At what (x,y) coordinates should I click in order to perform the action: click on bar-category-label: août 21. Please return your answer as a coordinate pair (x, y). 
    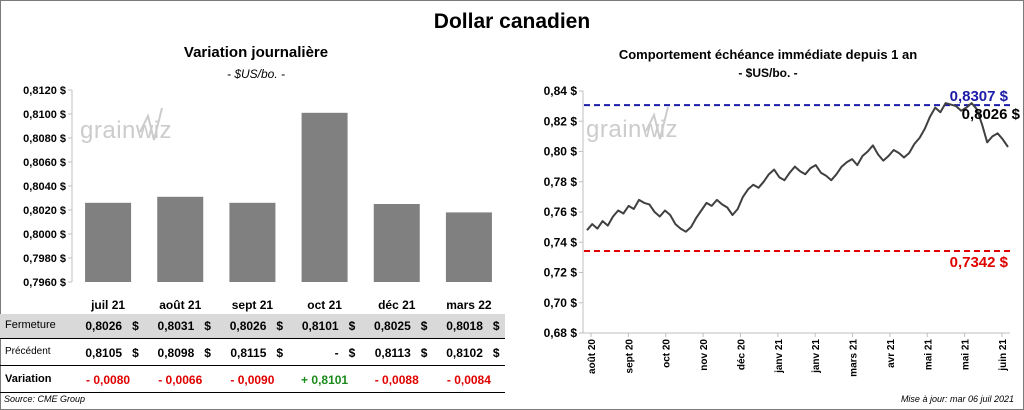
    Looking at the image, I should click on (180, 305).